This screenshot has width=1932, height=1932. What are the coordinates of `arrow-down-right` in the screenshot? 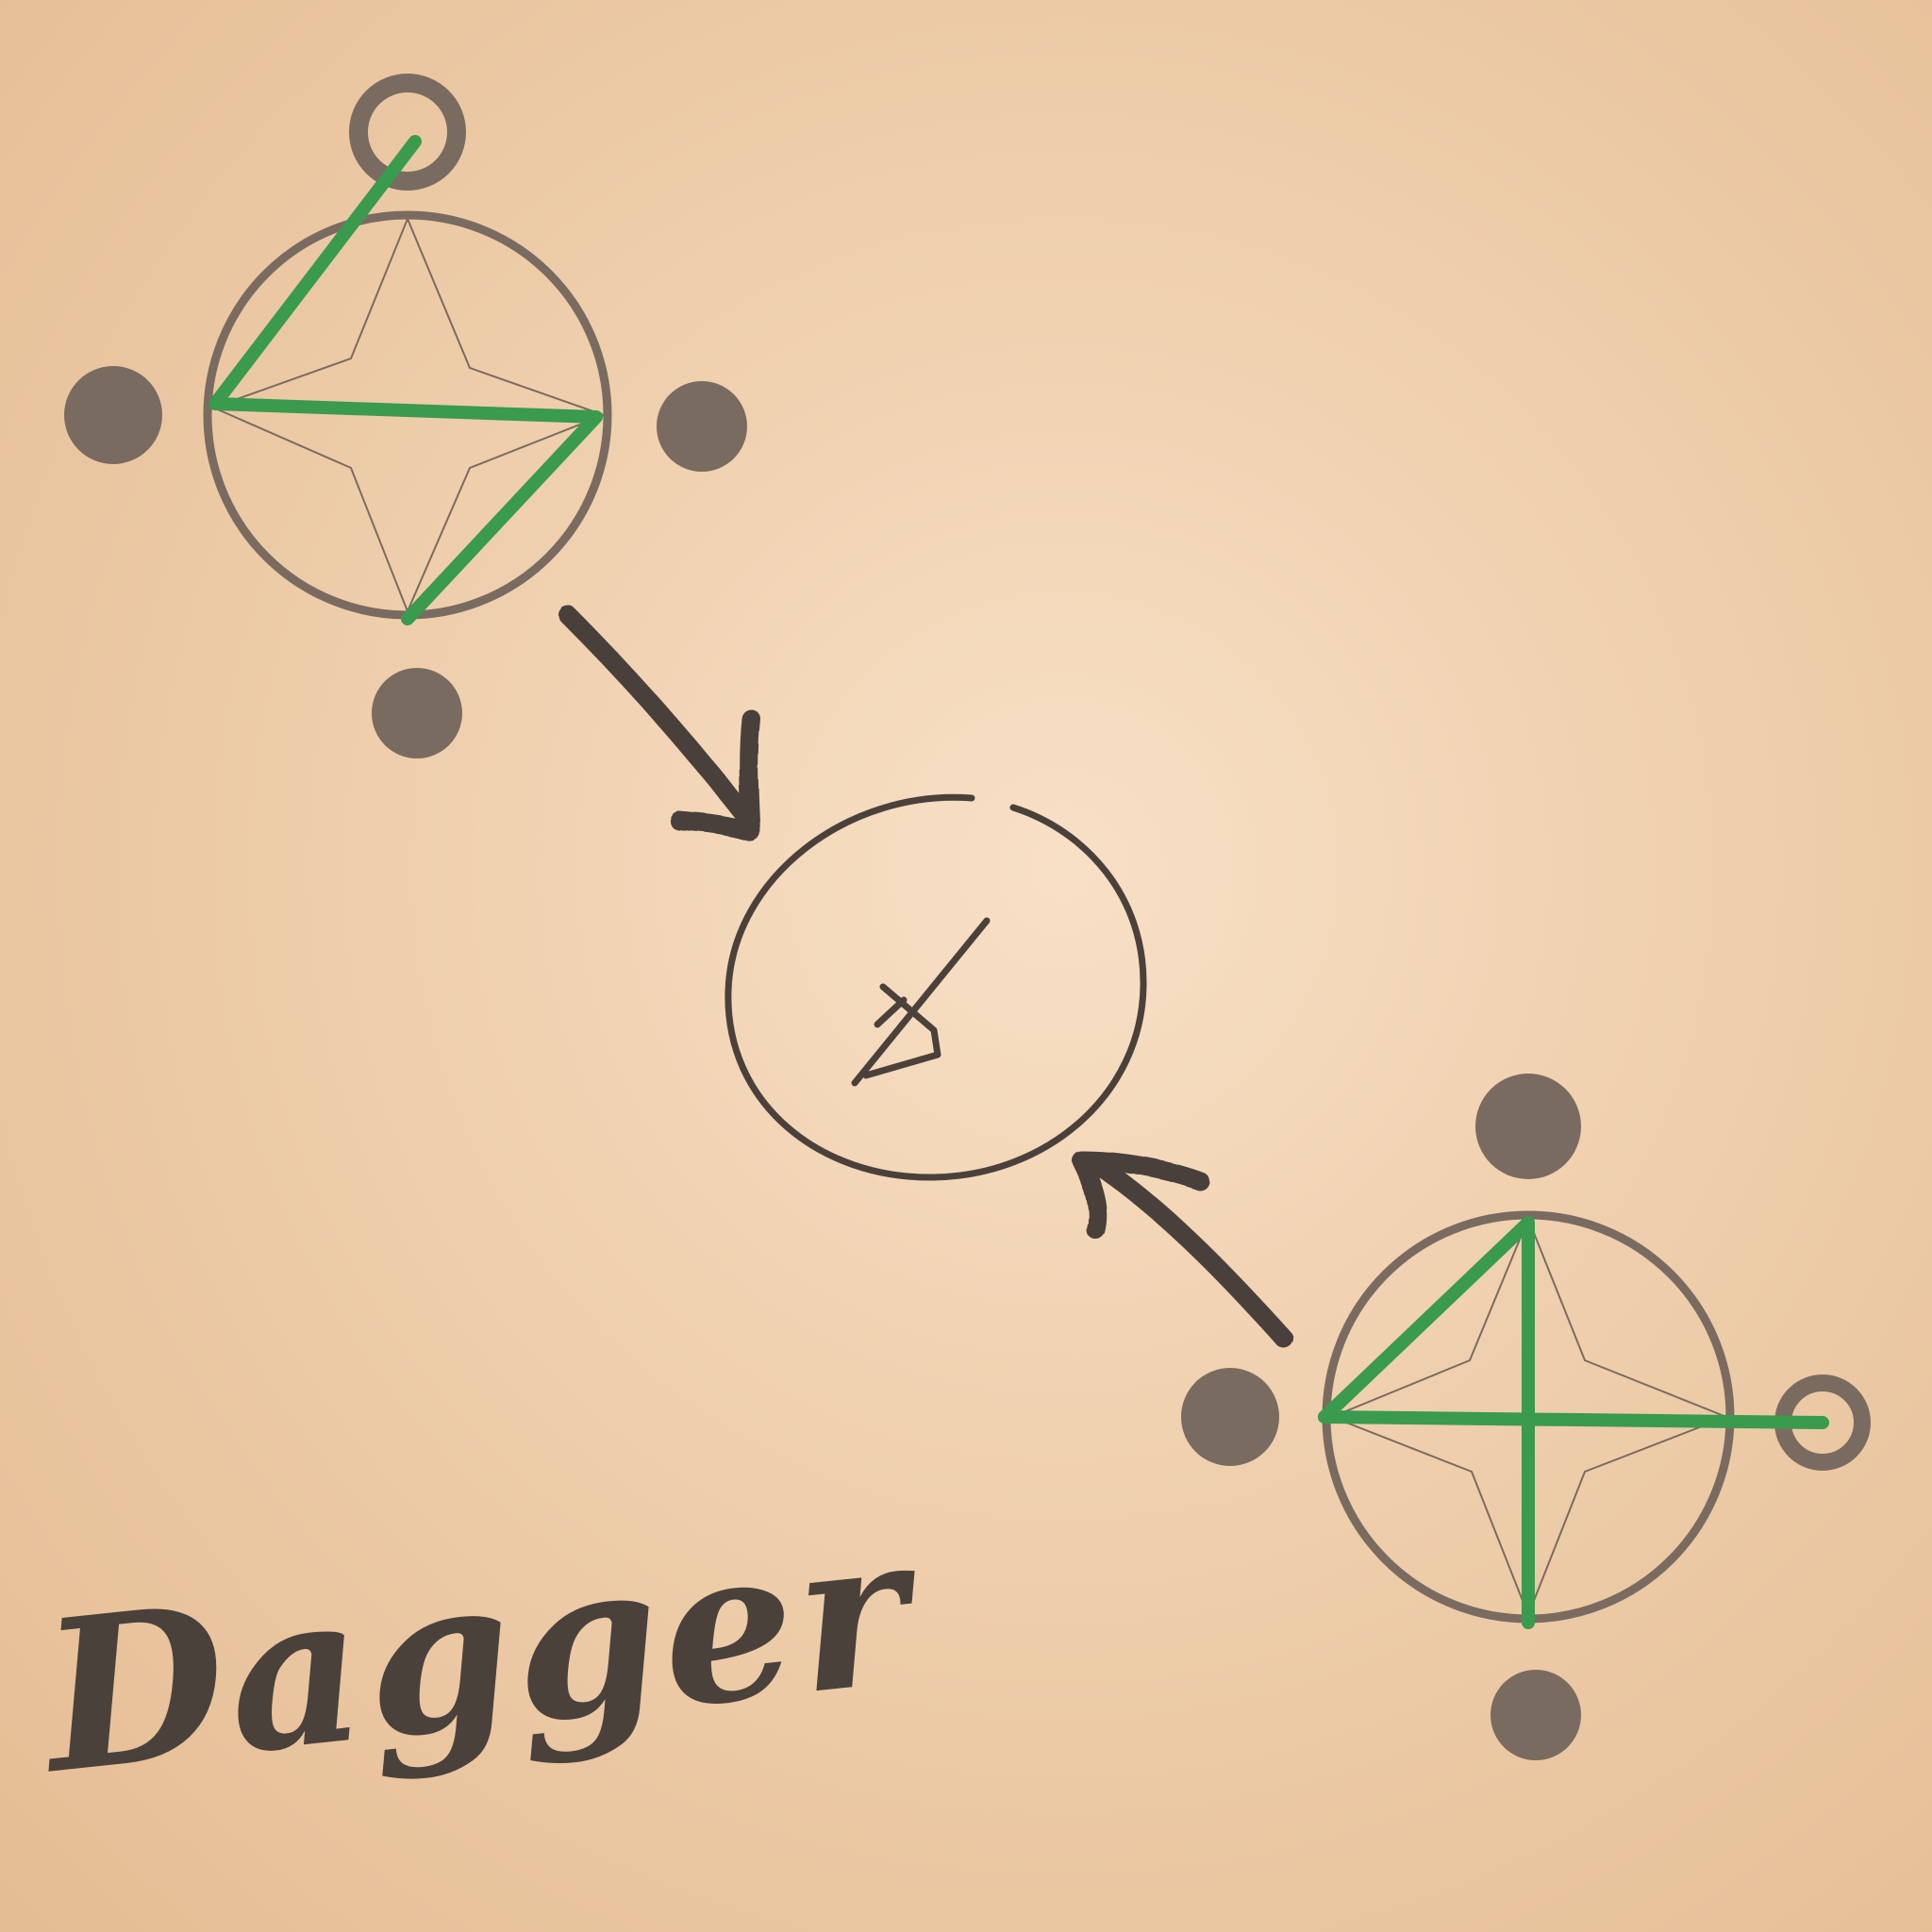 It's located at (659, 724).